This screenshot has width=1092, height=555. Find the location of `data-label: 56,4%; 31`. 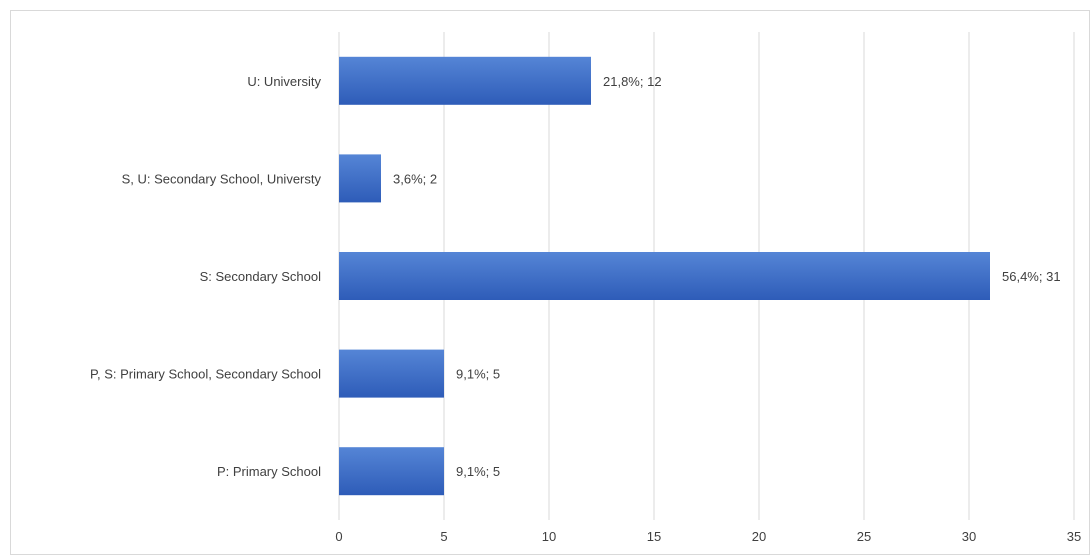

data-label: 56,4%; 31 is located at coordinates (1031, 276).